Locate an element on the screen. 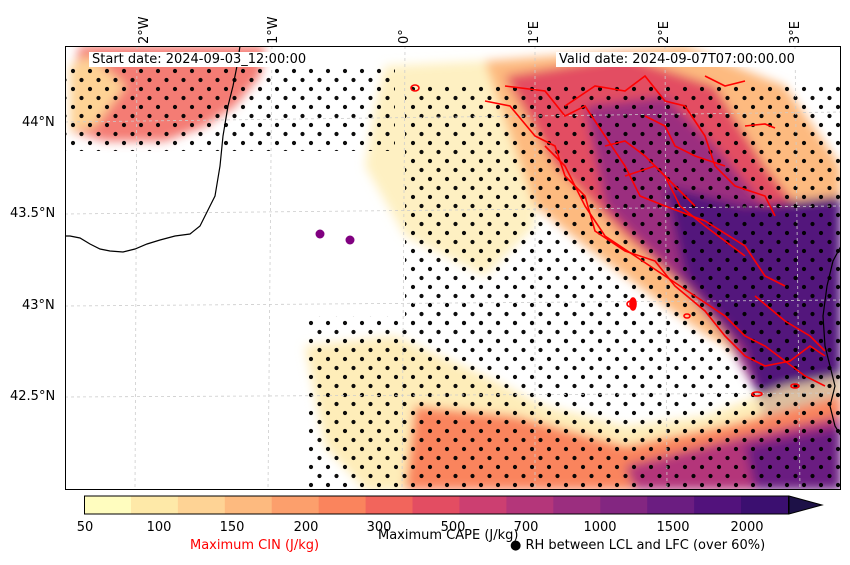 Image resolution: width=850 pixels, height=565 pixels. lon-label-2e: 2°E is located at coordinates (664, 32).